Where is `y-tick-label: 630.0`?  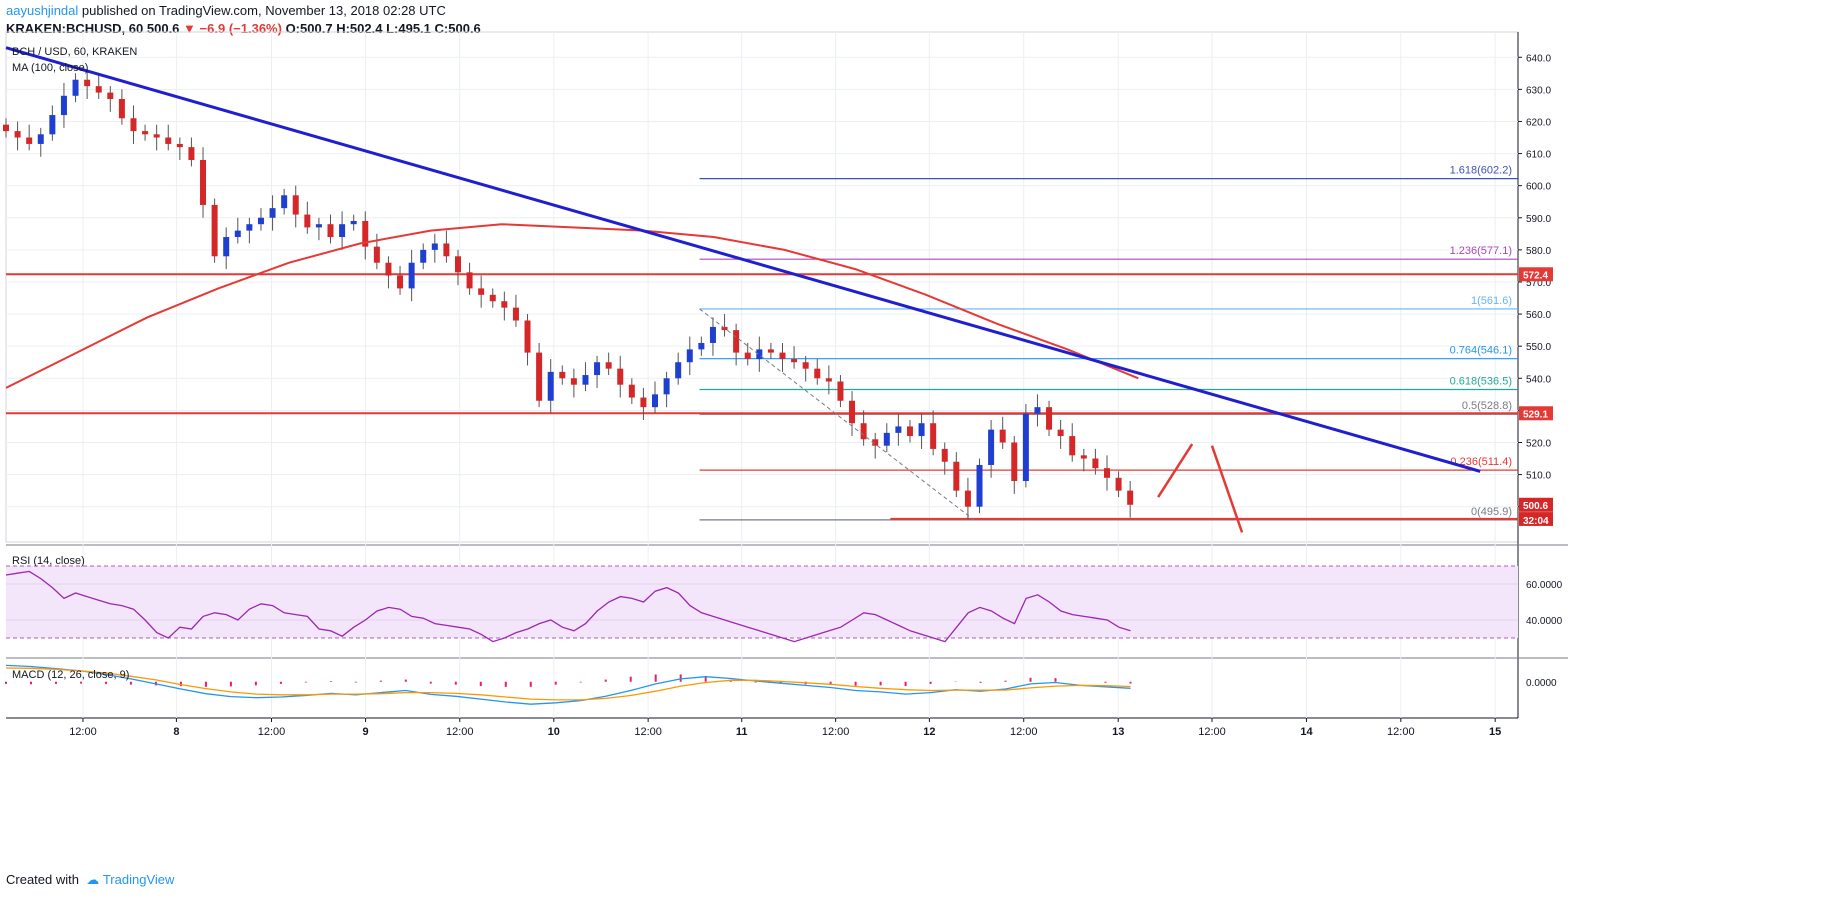
y-tick-label: 630.0 is located at coordinates (1538, 90).